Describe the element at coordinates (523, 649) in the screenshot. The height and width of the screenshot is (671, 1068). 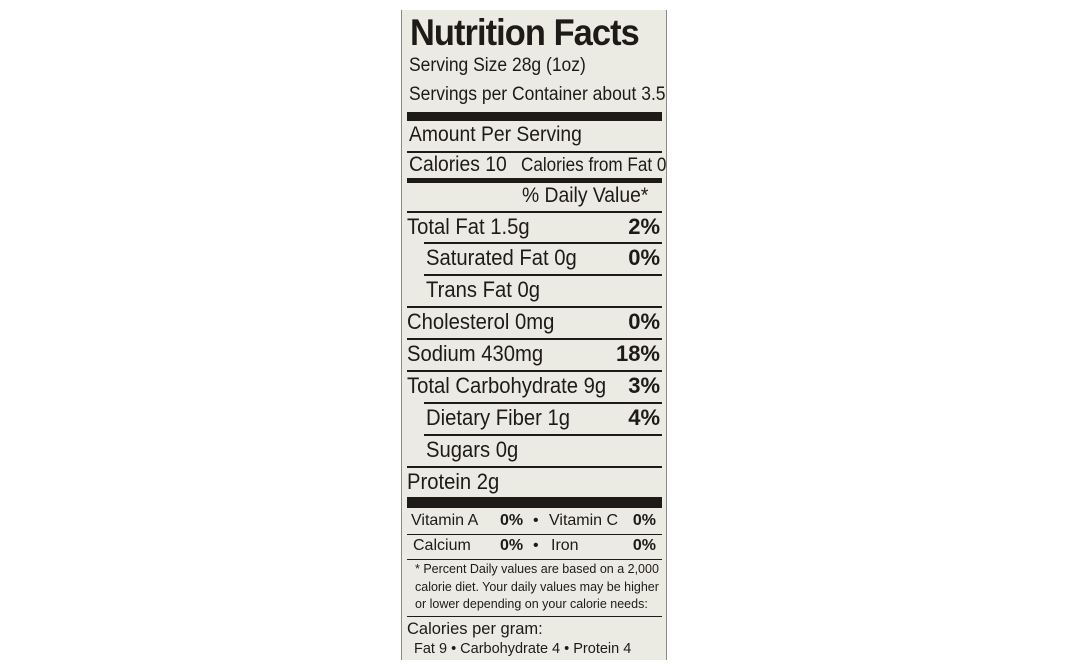
I see `calories-per-gram-detail: Fat 9 • Carbohydrate 4 • Protein 4` at that location.